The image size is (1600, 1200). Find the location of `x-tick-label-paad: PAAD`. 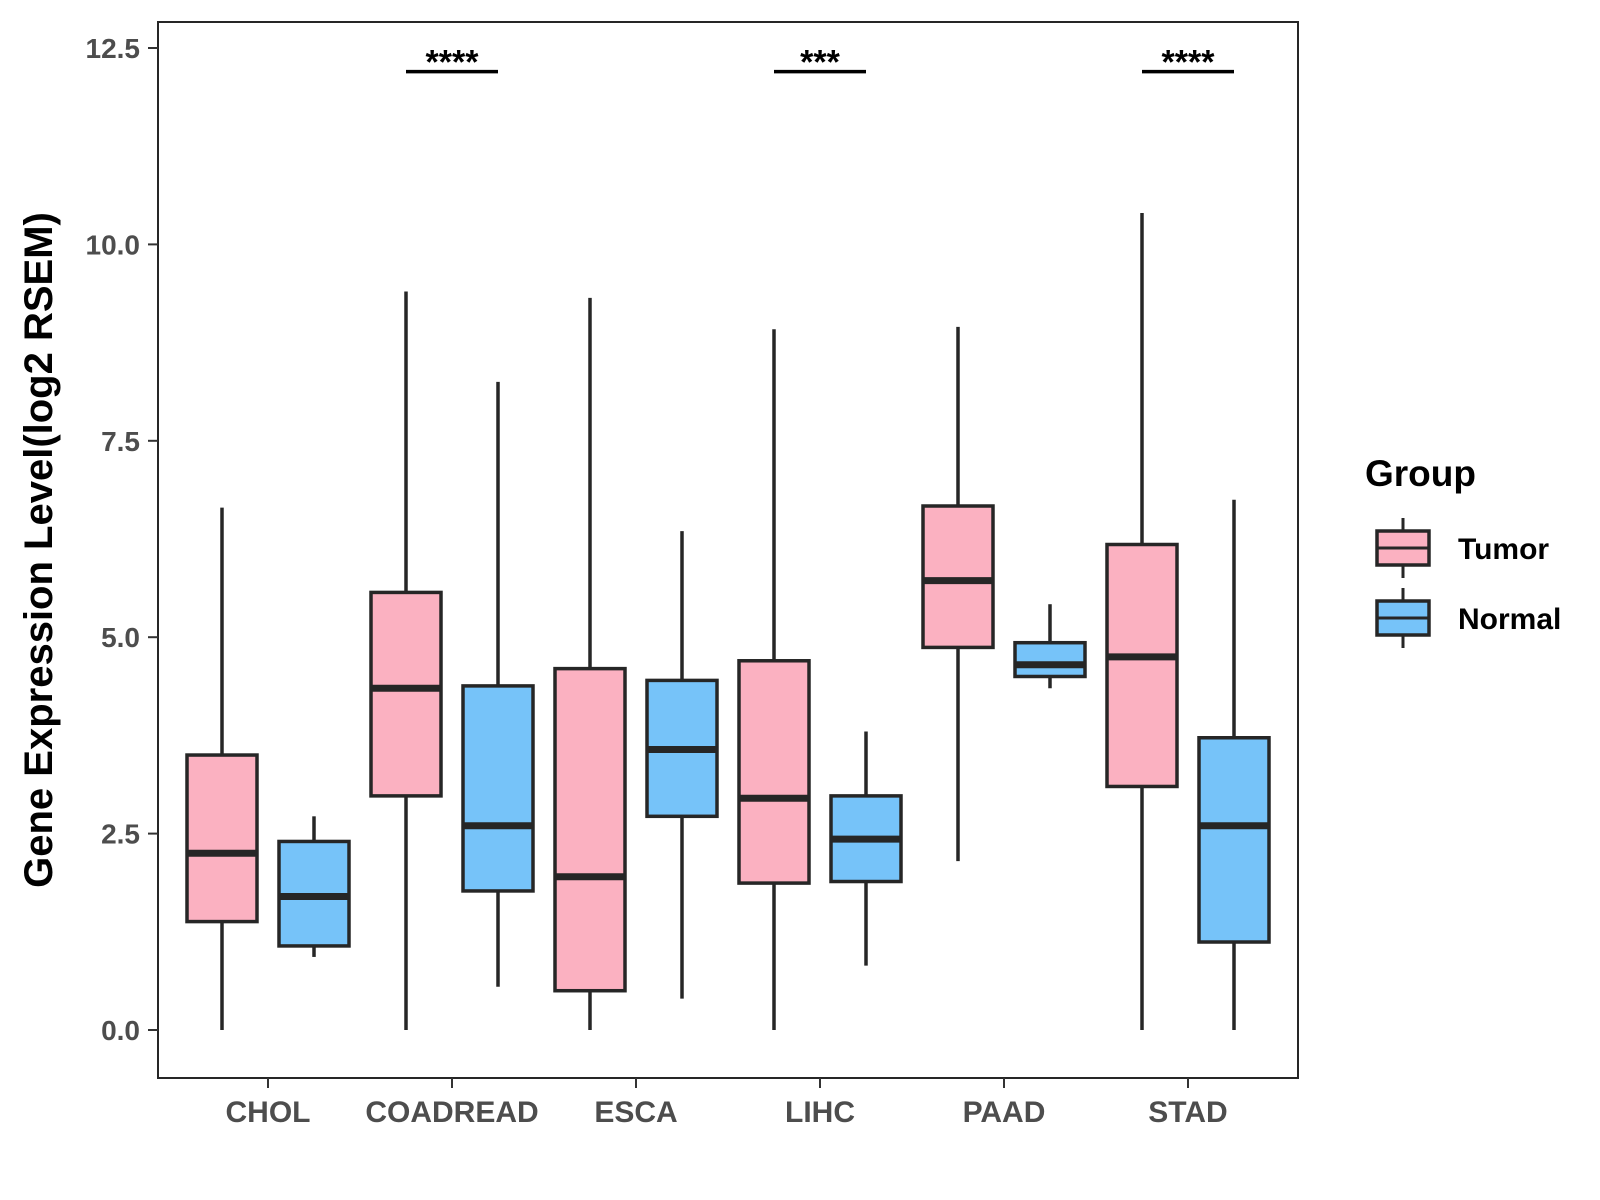

x-tick-label-paad: PAAD is located at coordinates (1004, 1112).